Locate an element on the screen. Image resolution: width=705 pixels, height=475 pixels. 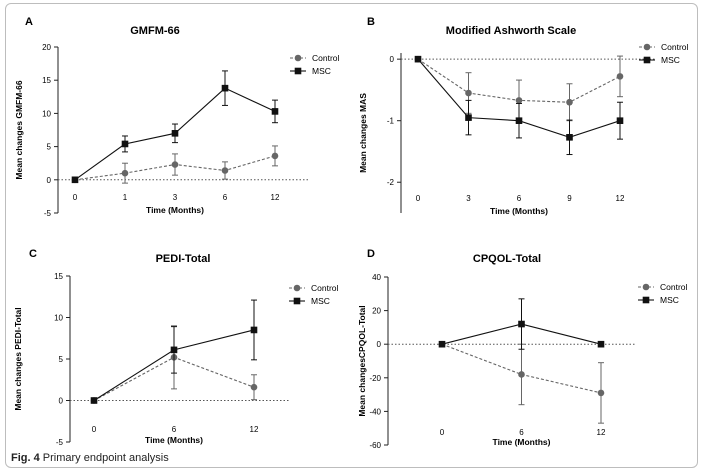
figure-caption: Fig. 4 Primary endpoint analysis is located at coordinates (90, 458).